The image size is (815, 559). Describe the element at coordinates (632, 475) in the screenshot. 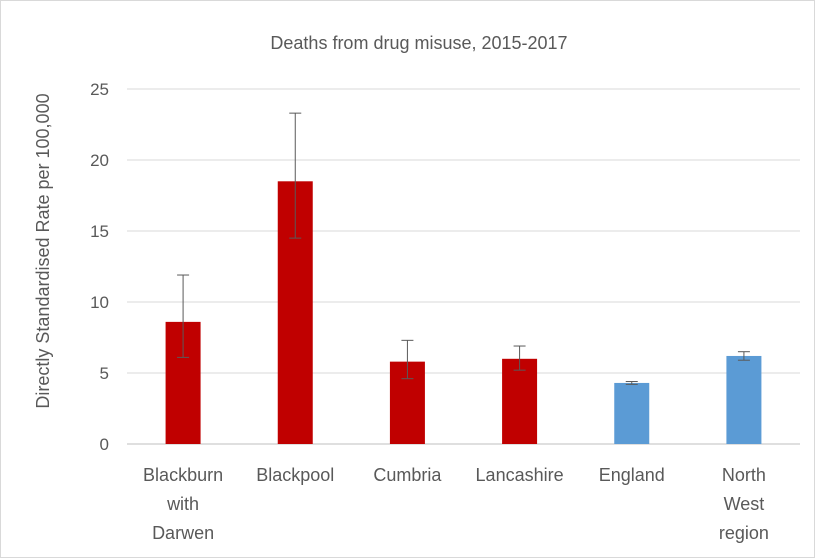

I see `category-label: England` at that location.